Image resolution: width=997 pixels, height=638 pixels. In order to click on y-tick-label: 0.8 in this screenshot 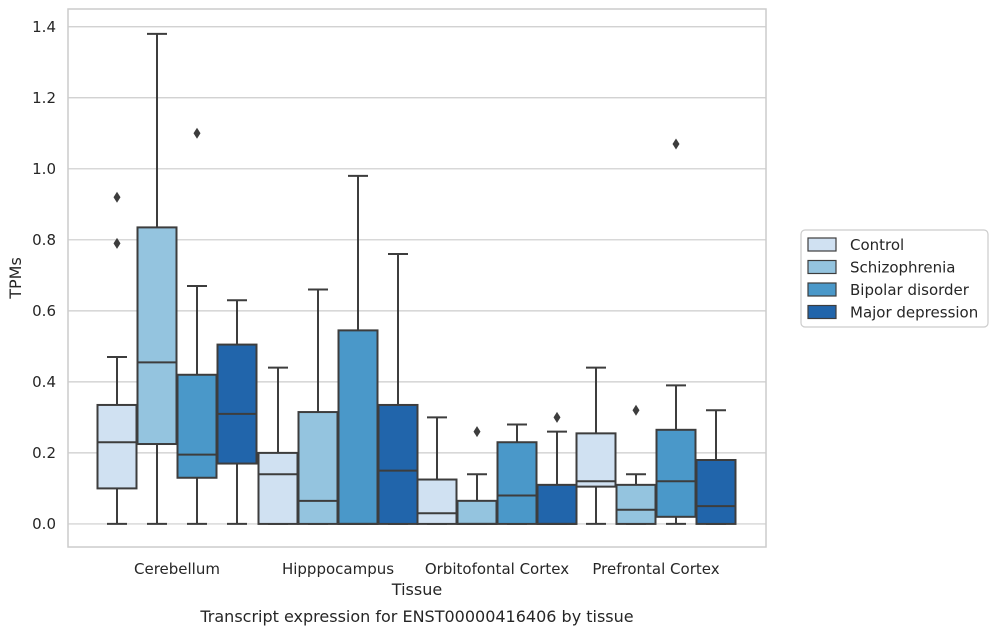, I will do `click(44, 240)`.